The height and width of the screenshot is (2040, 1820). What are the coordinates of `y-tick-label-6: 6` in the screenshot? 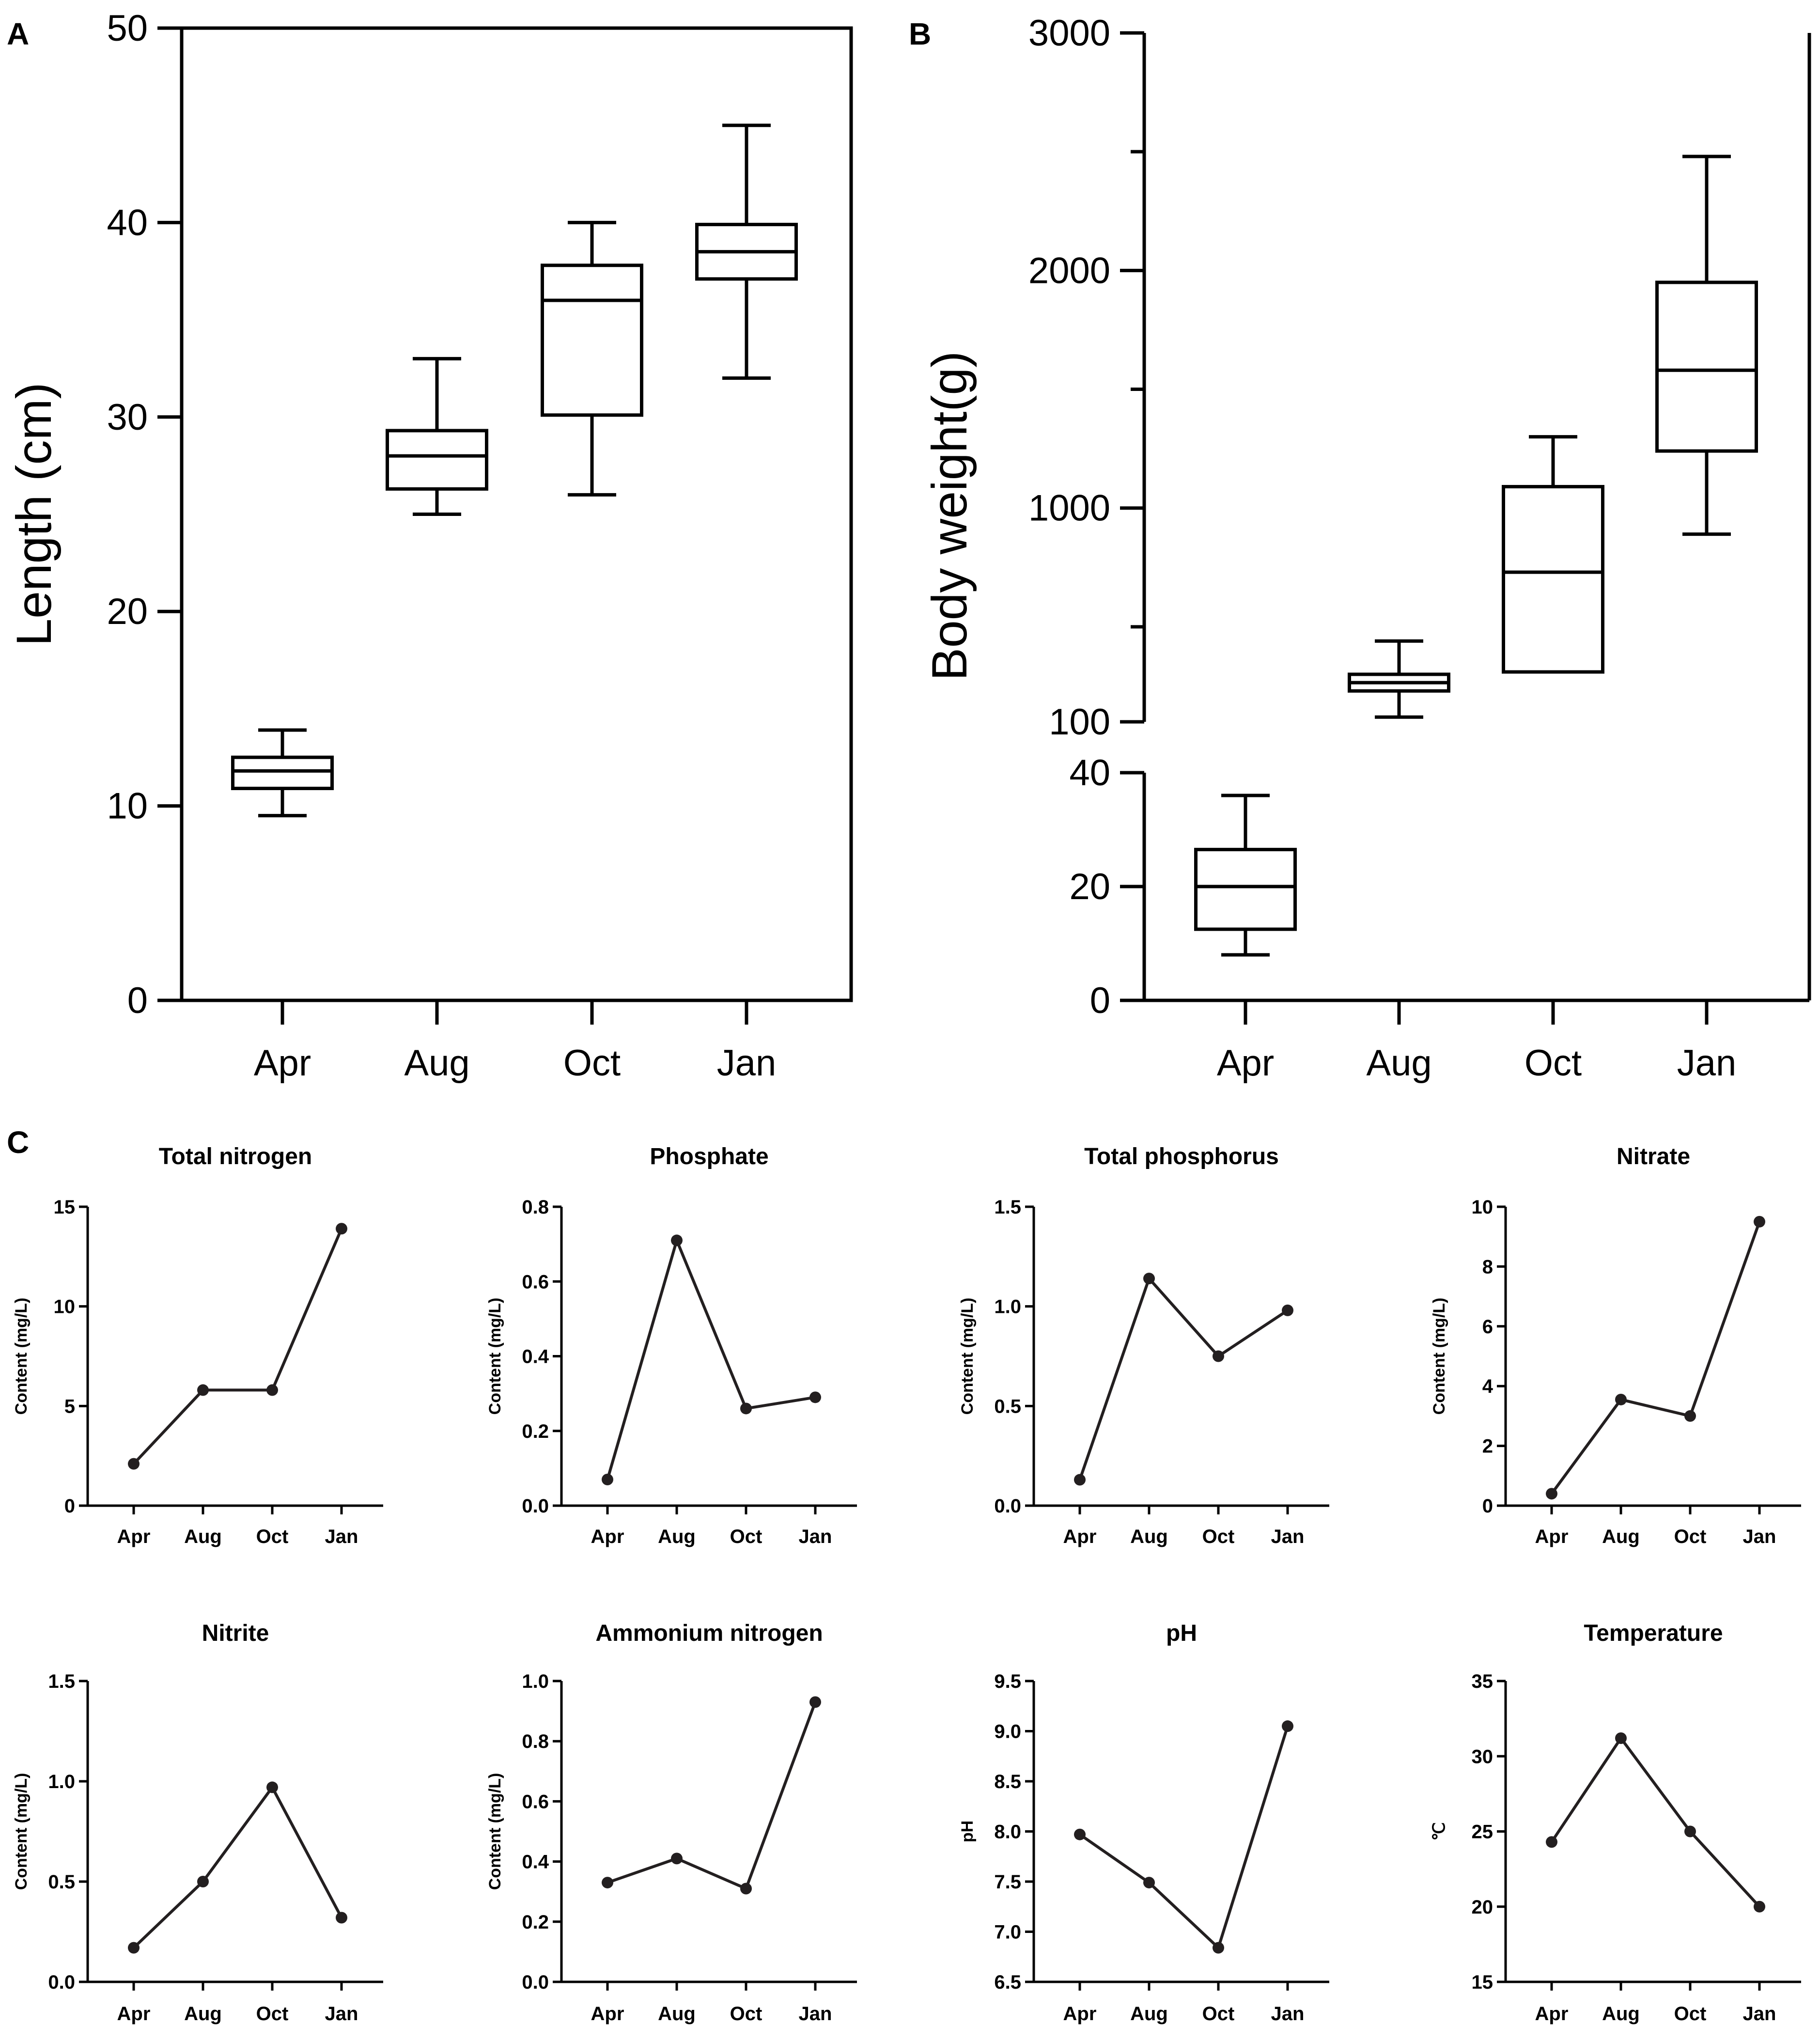 It's located at (1488, 1327).